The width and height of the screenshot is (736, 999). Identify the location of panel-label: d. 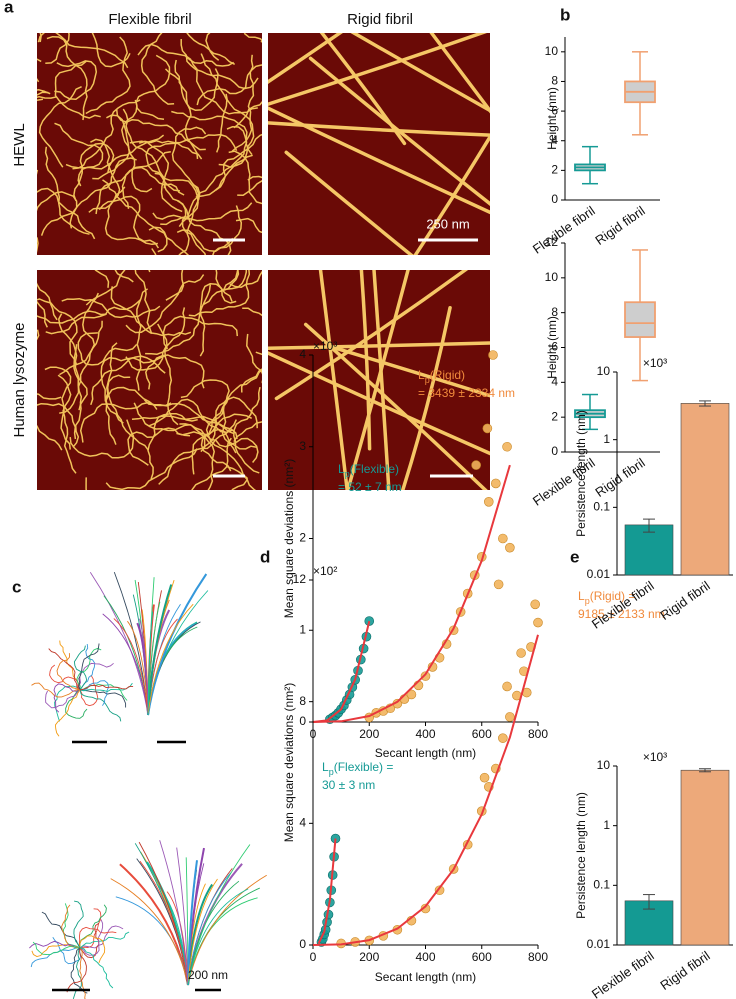
(265, 556).